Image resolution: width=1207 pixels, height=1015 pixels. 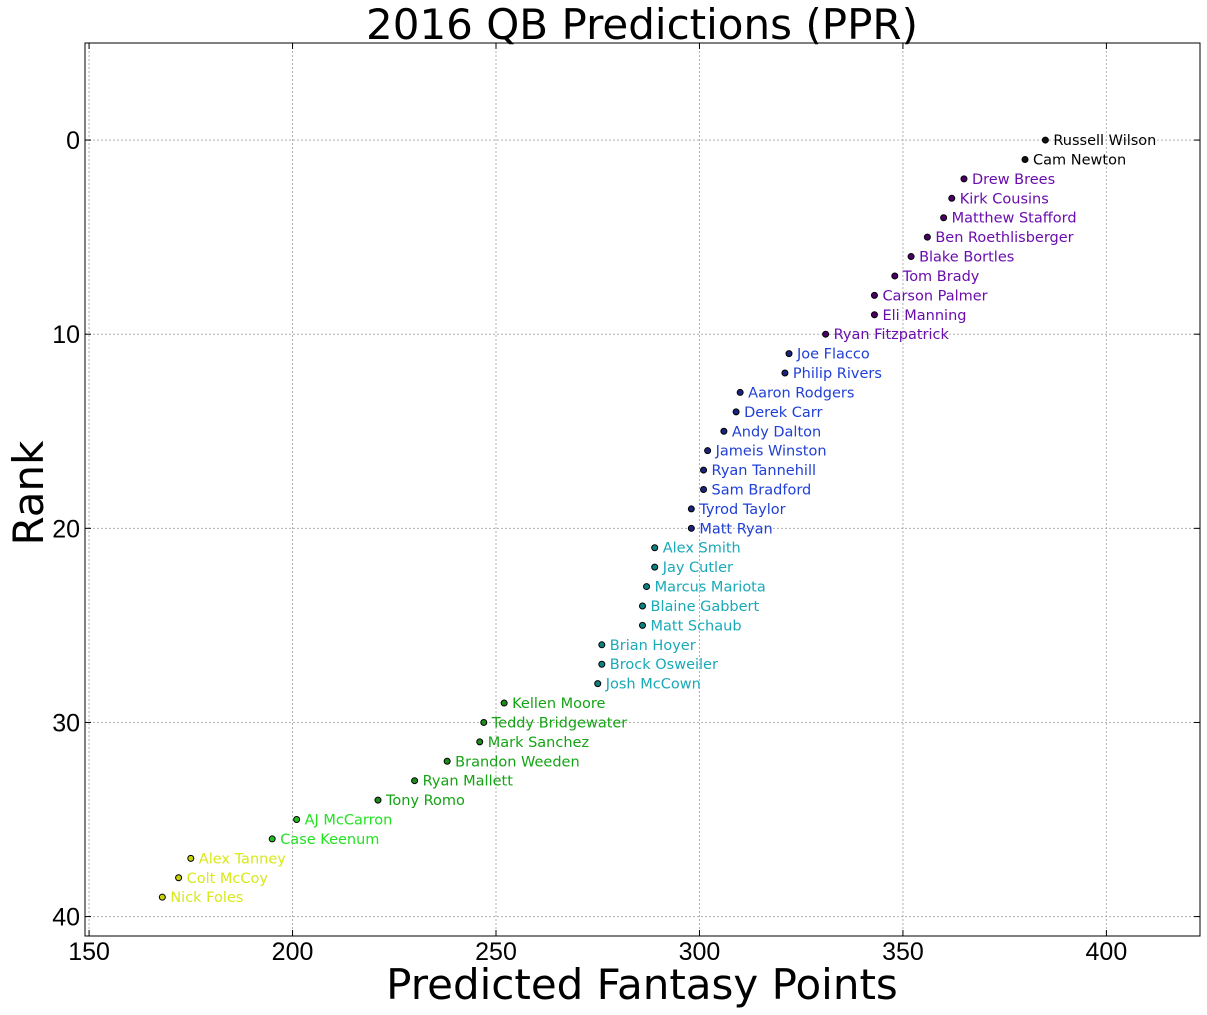 What do you see at coordinates (1004, 199) in the screenshot?
I see `point-label: Kirk Cousins` at bounding box center [1004, 199].